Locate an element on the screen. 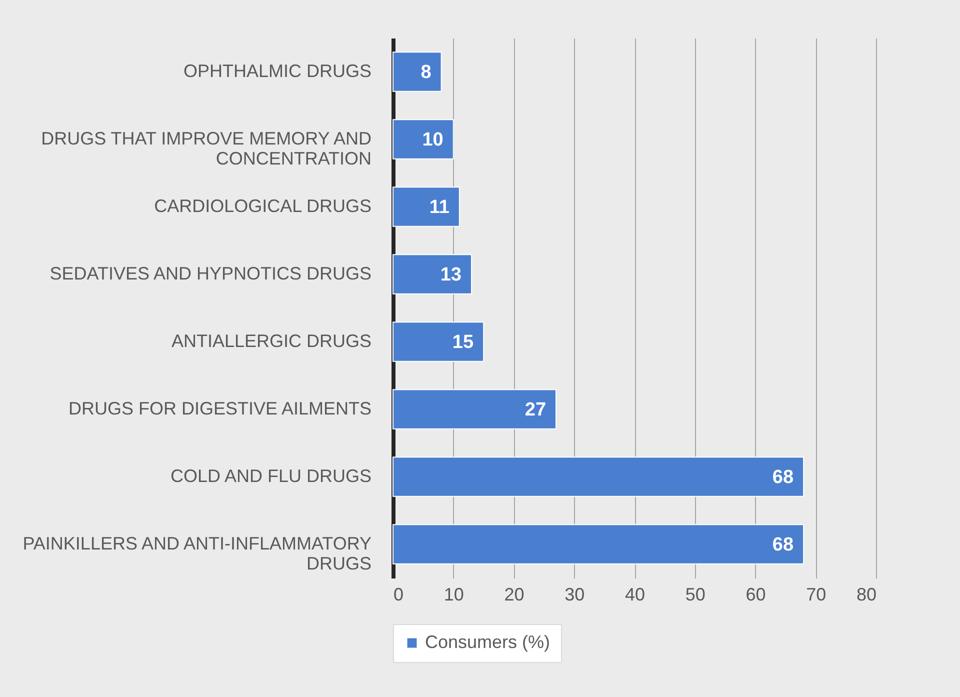 The height and width of the screenshot is (697, 960). x-tick-label: 80 is located at coordinates (866, 594).